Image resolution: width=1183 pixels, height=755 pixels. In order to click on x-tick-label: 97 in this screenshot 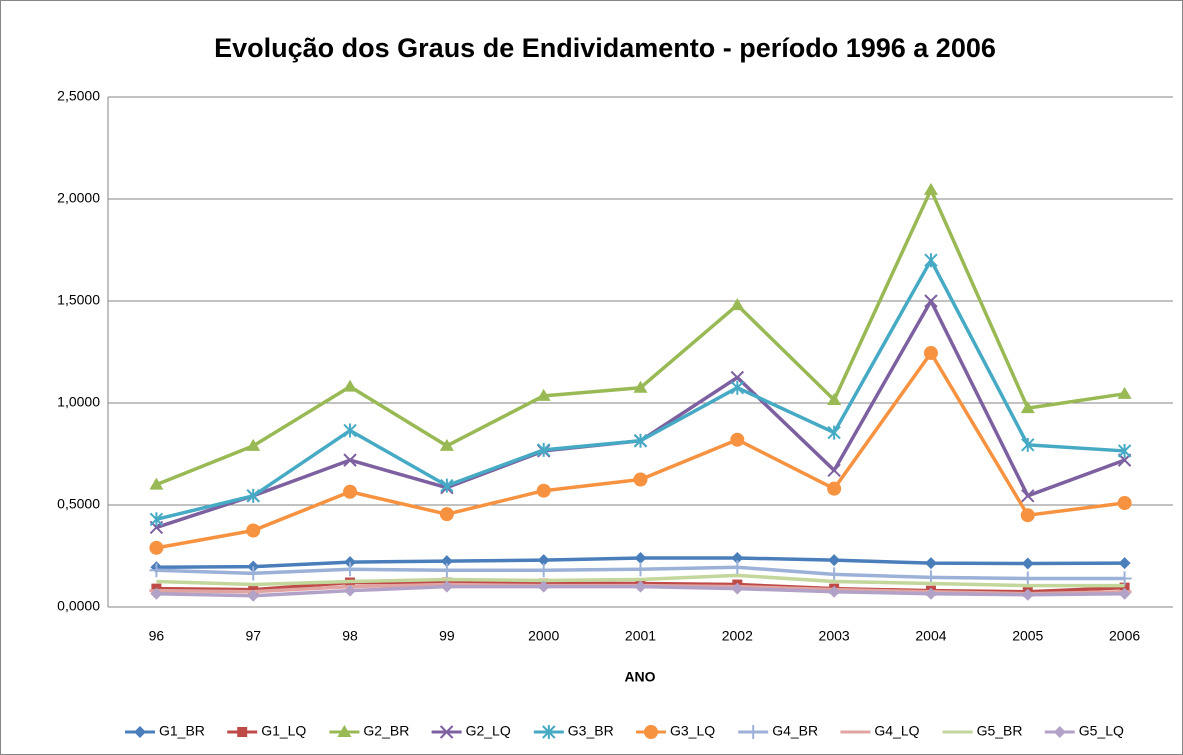, I will do `click(253, 636)`.